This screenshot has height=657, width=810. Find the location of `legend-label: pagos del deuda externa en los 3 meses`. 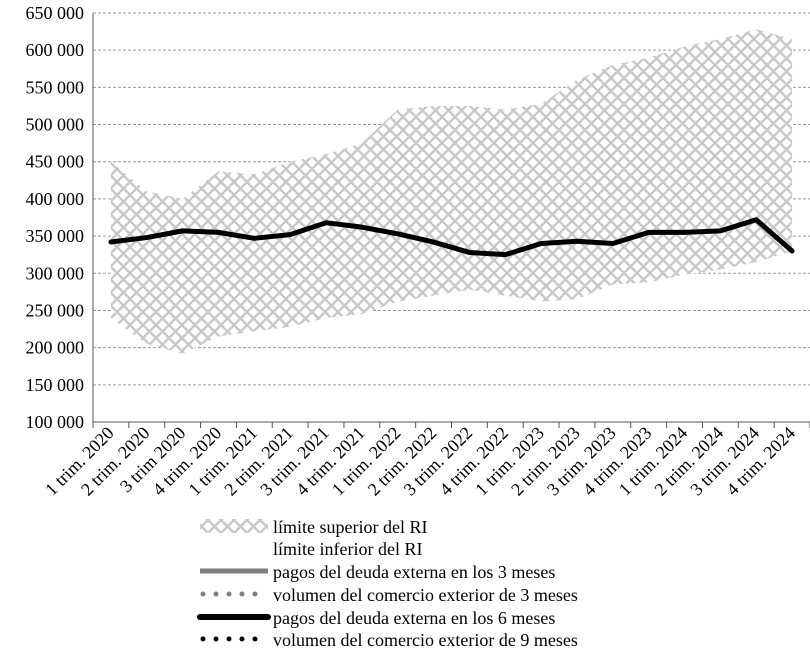

legend-label: pagos del deuda externa en los 3 meses is located at coordinates (414, 572).